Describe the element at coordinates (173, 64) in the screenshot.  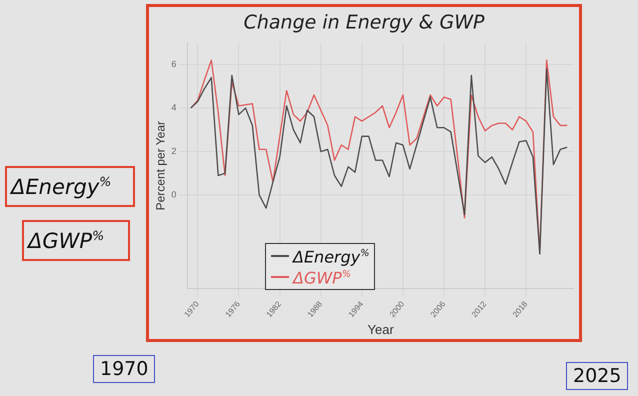
I see `y-tick-label: 6` at that location.